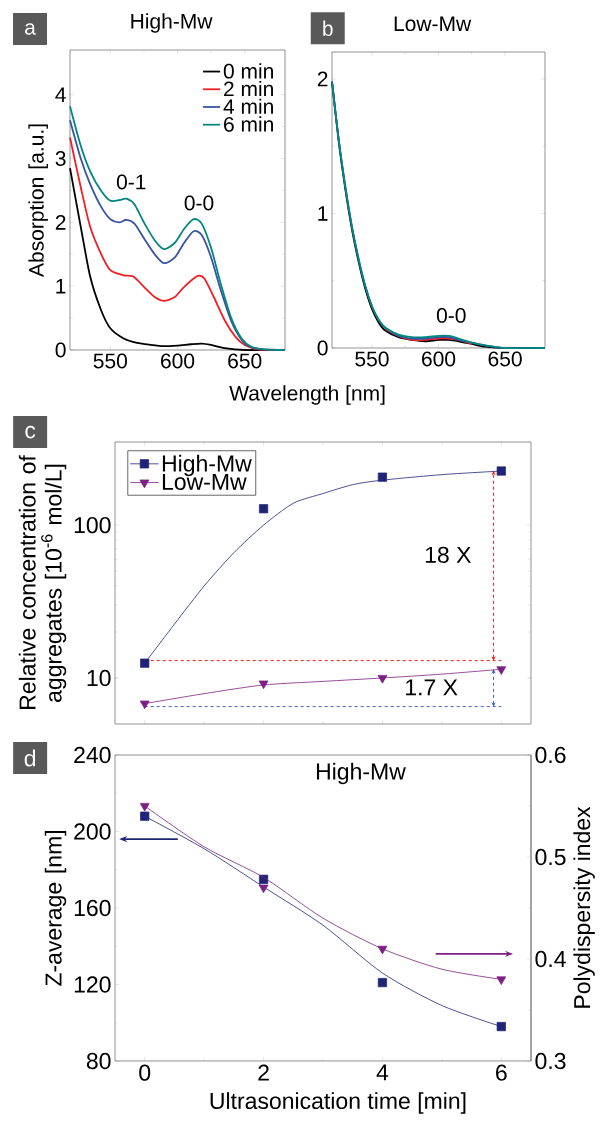 The image size is (608, 1121). What do you see at coordinates (550, 959) in the screenshot?
I see `y2-tick-label: 0.4` at bounding box center [550, 959].